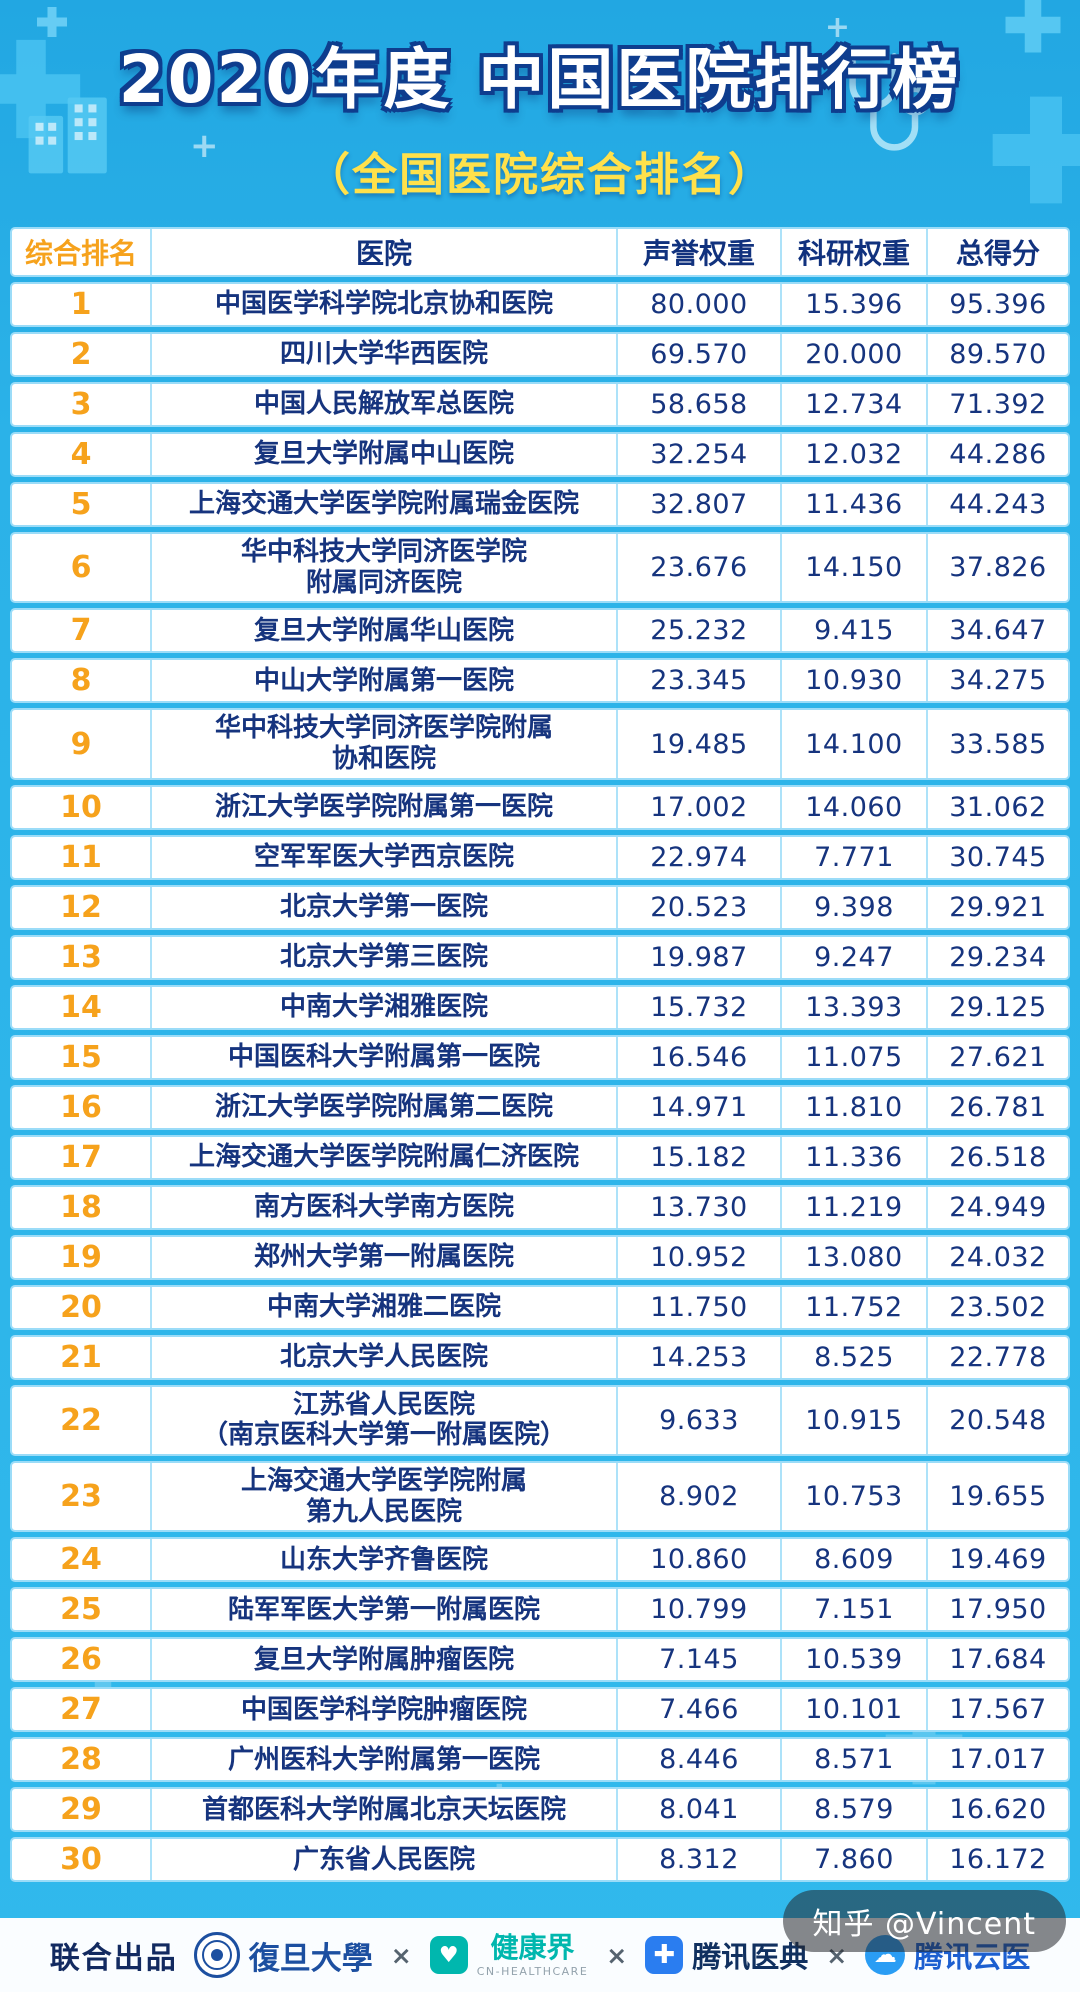 The width and height of the screenshot is (1080, 1992). What do you see at coordinates (853, 252) in the screenshot?
I see `column-header-research-weight: 科研权重` at bounding box center [853, 252].